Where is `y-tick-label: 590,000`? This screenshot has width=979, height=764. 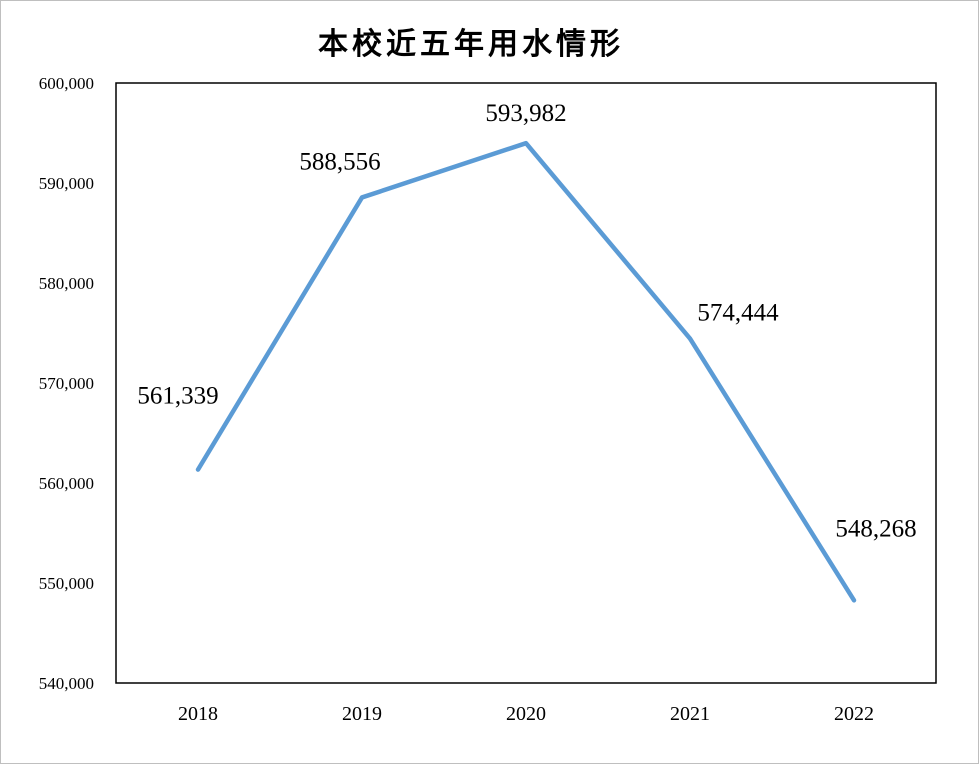
y-tick-label: 590,000 is located at coordinates (66, 183).